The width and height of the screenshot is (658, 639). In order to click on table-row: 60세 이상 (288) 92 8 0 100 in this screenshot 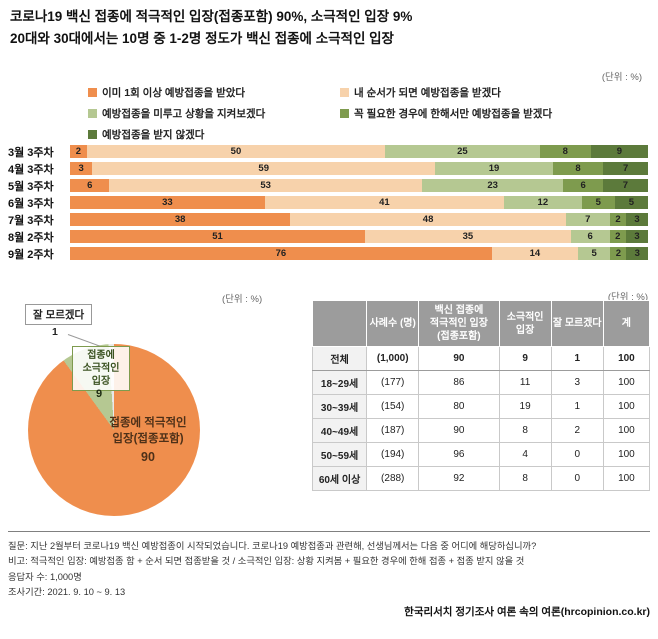, I will do `click(481, 478)`.